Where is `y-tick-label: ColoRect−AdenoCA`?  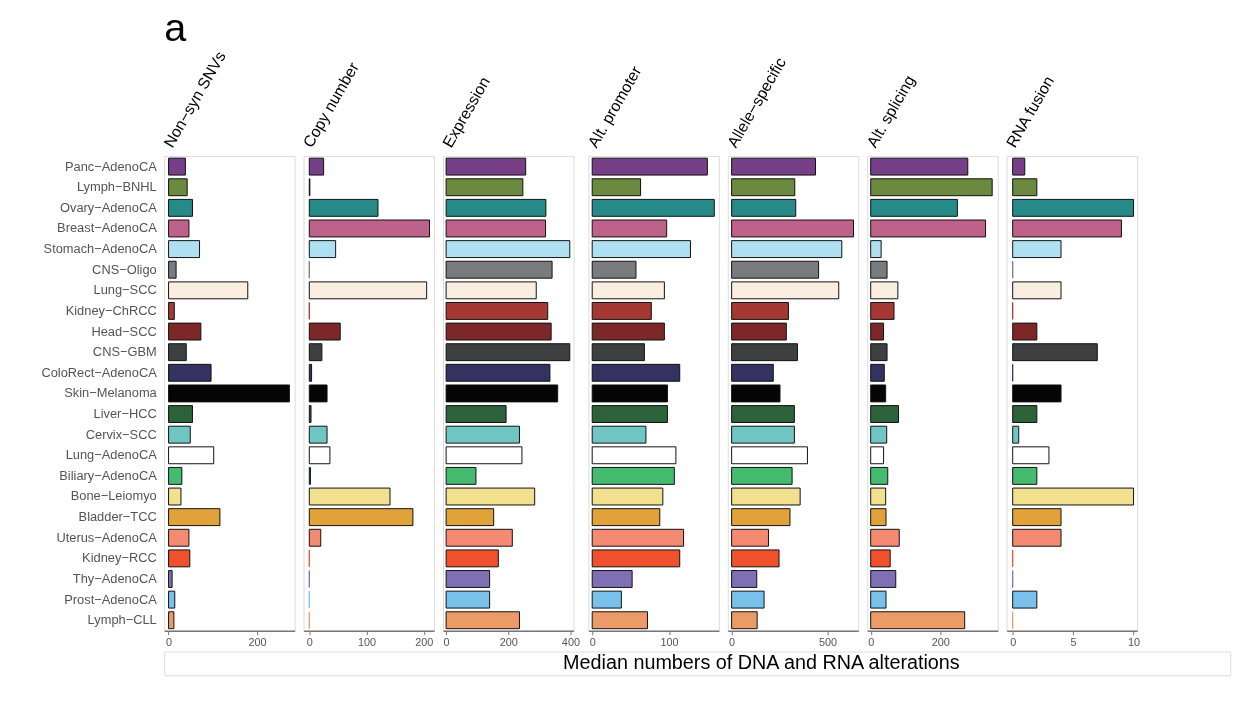
y-tick-label: ColoRect−AdenoCA is located at coordinates (99, 372).